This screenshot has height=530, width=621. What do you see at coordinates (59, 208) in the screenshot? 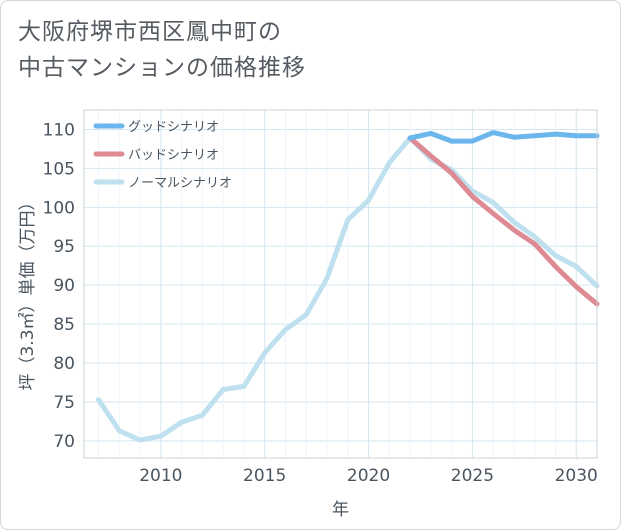
I see `y-tick-label: 100` at bounding box center [59, 208].